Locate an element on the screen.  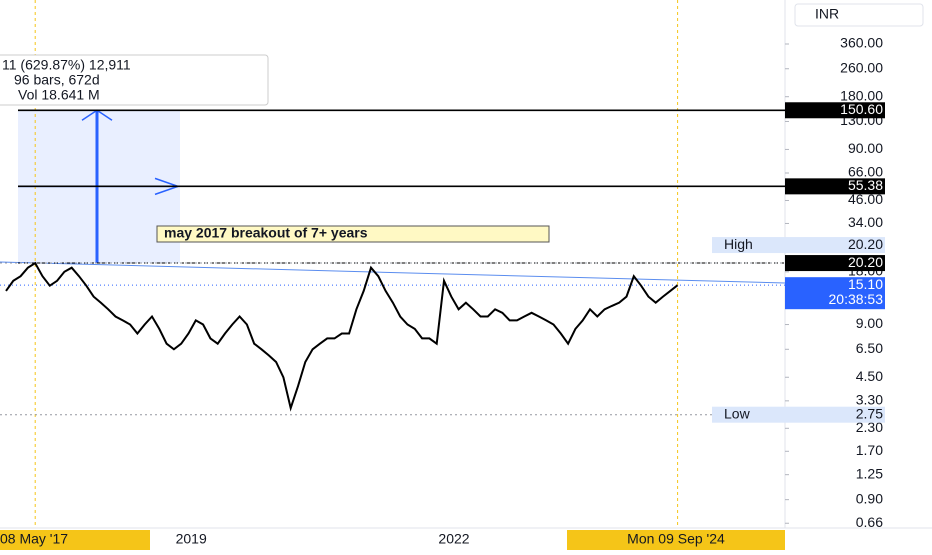
currency-box is located at coordinates (859, 15).